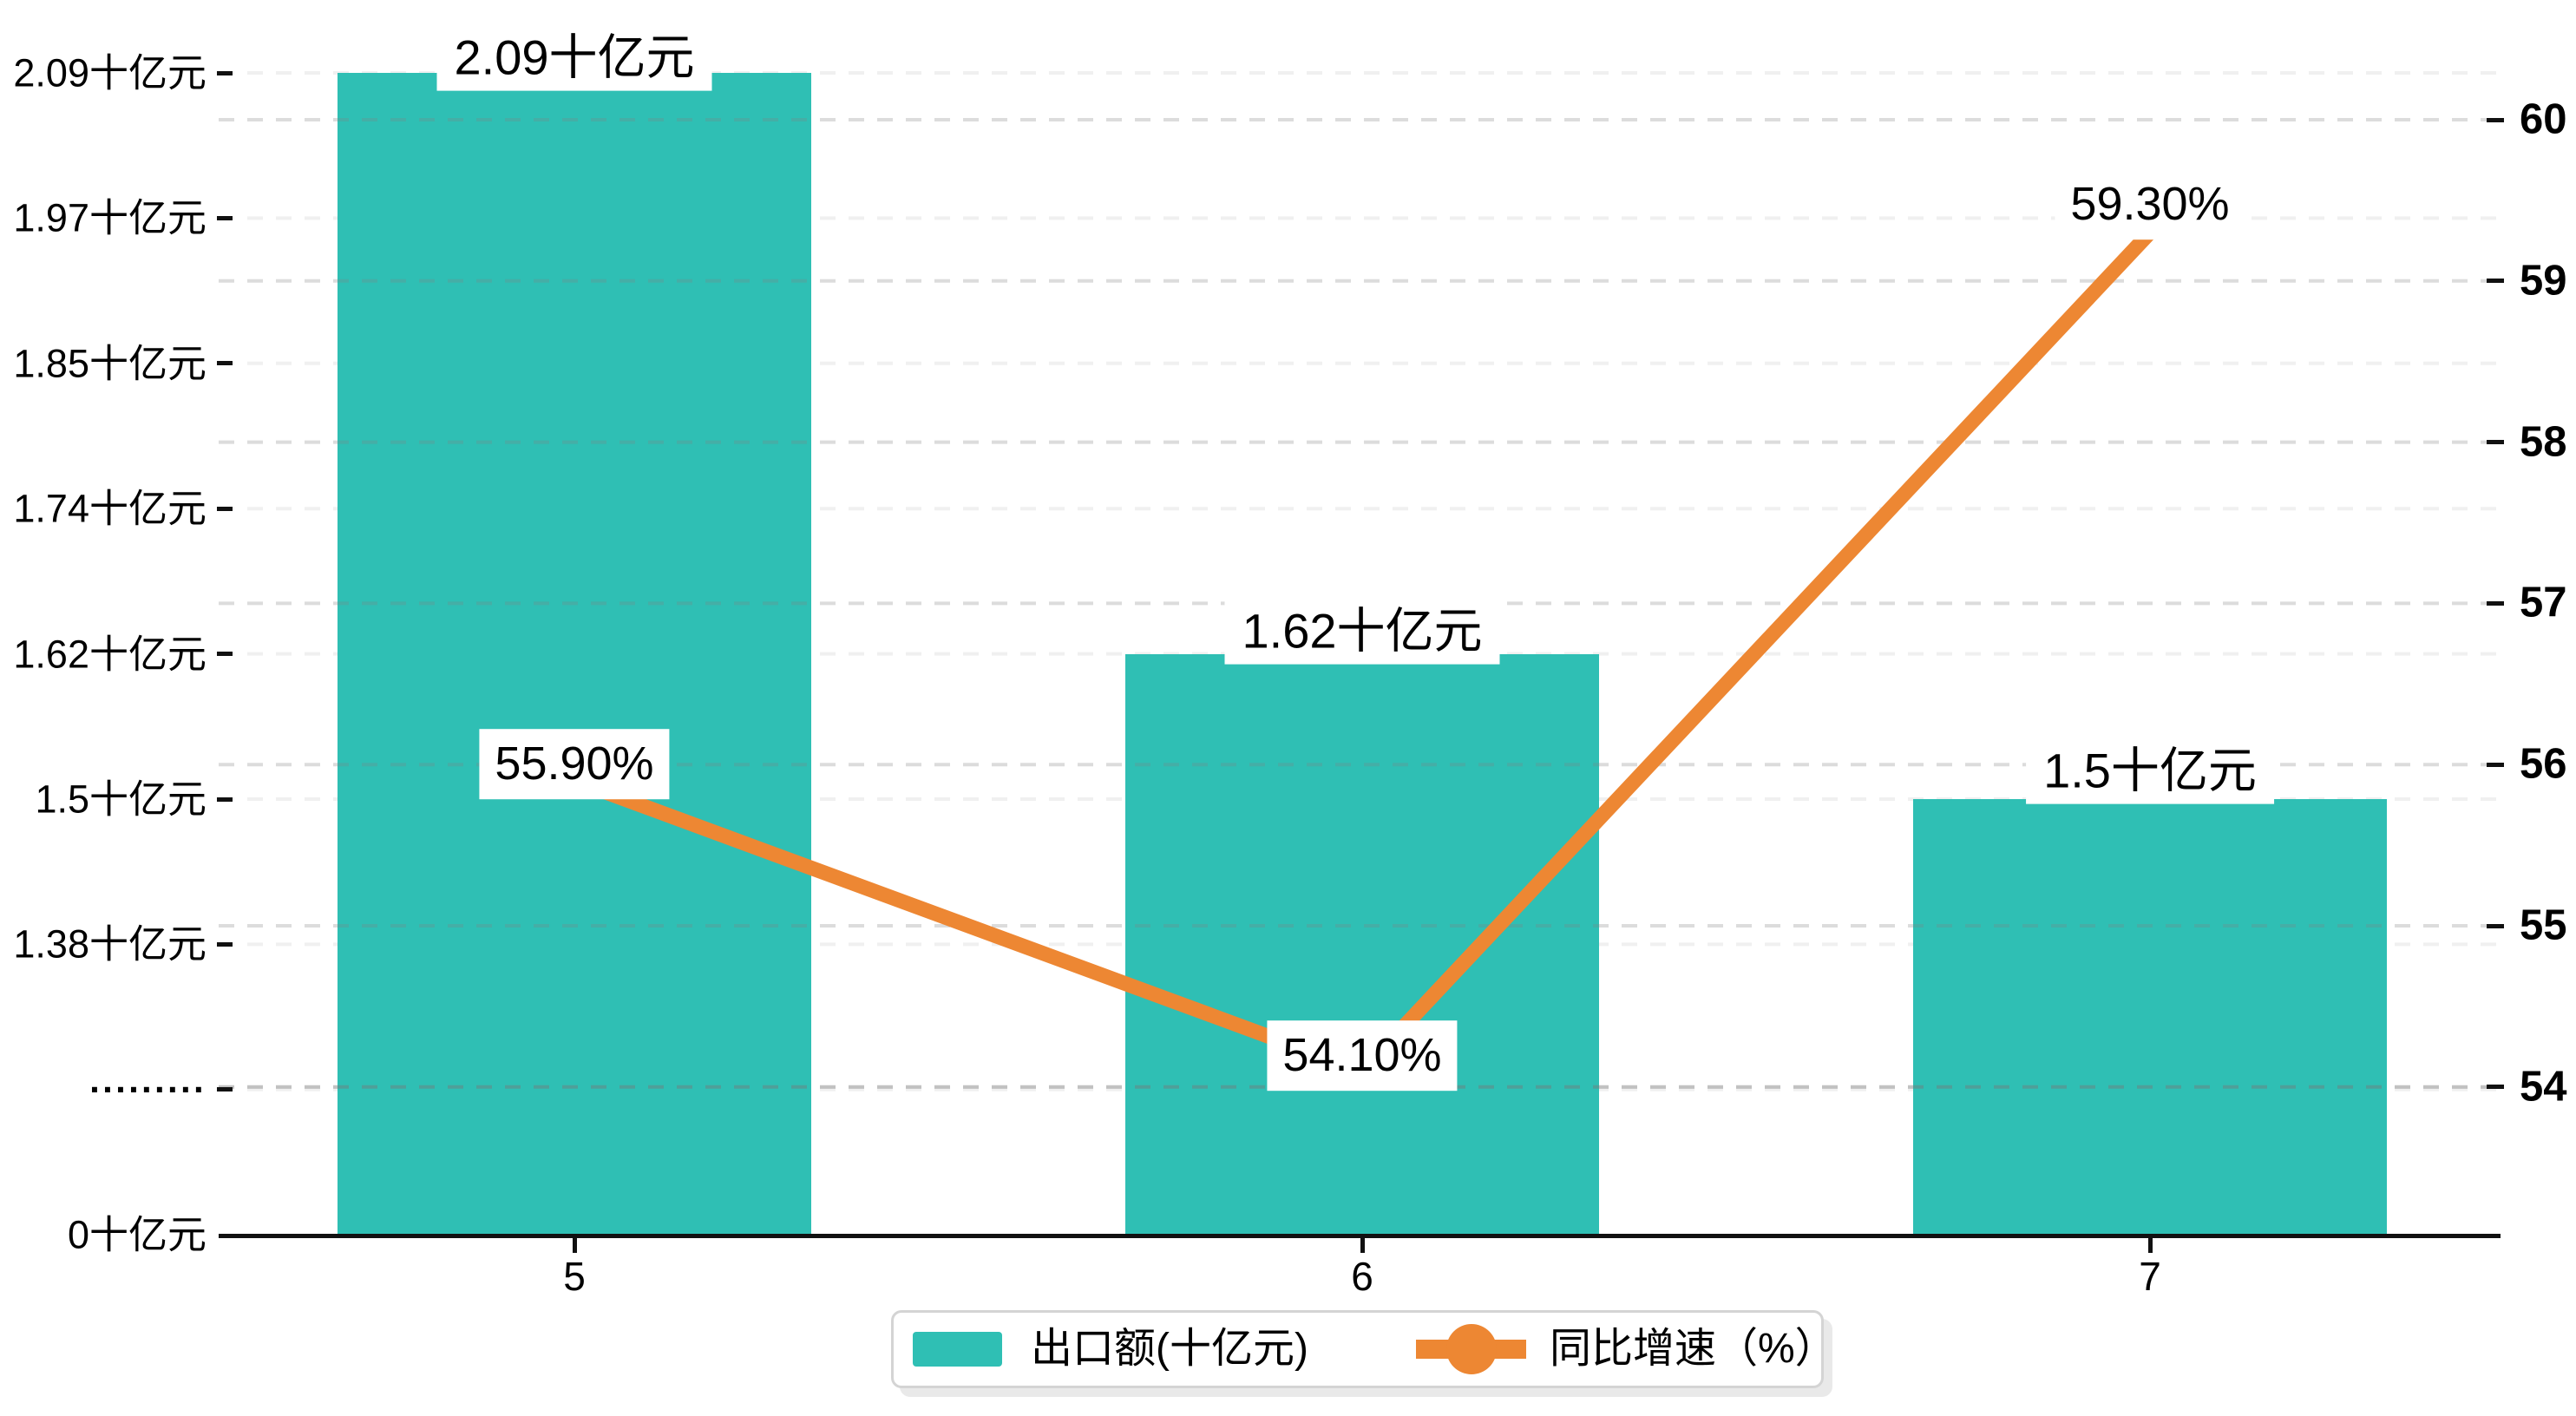  I want to click on line-point-label: 54.10%, so click(1362, 1056).